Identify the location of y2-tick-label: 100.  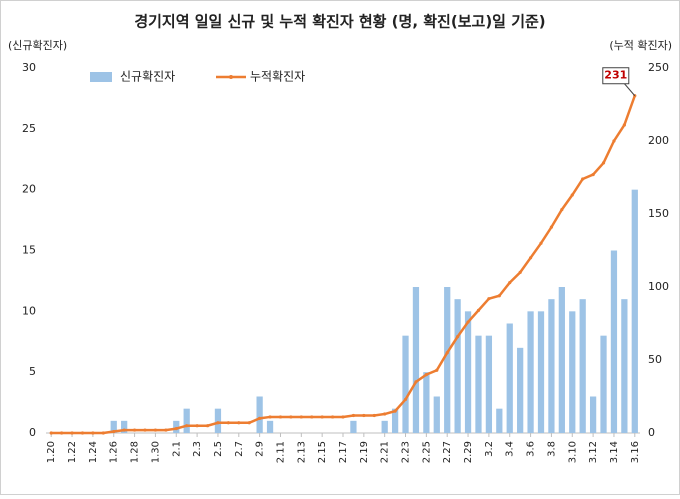
(658, 286).